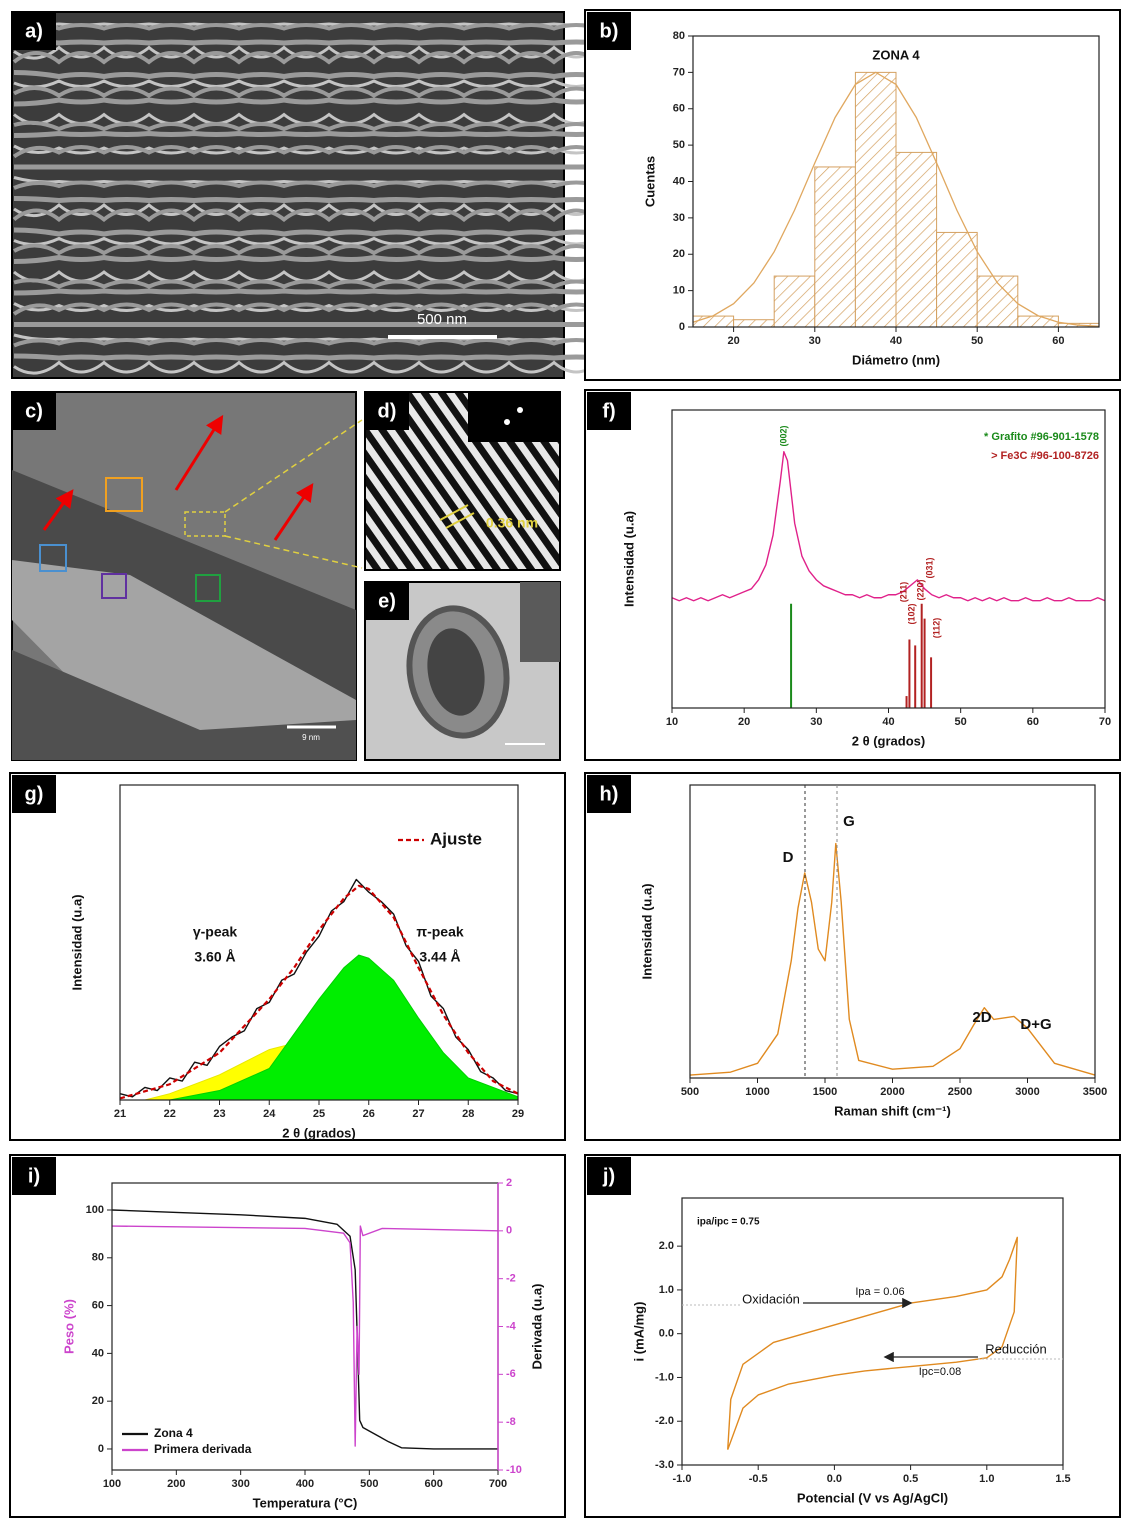 Image resolution: width=1124 pixels, height=1519 pixels. Describe the element at coordinates (981, 1017) in the screenshot. I see `annotation: 2D` at that location.